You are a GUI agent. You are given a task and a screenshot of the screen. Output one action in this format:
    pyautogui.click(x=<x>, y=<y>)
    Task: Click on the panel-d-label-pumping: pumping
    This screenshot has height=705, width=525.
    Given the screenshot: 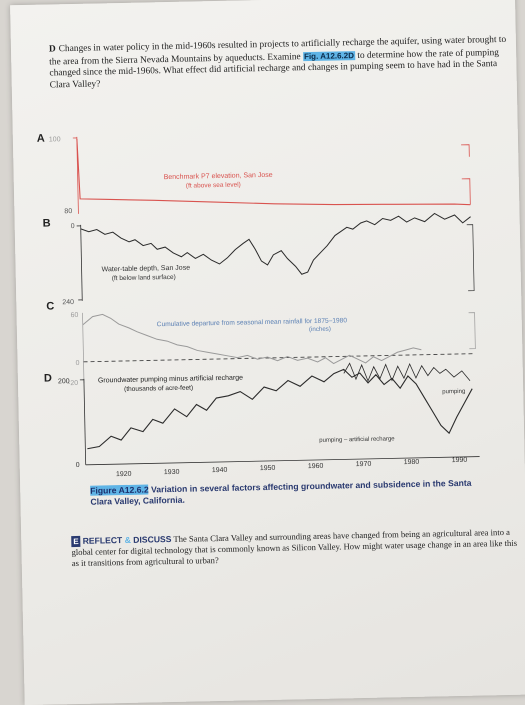 What is the action you would take?
    pyautogui.click(x=453, y=392)
    